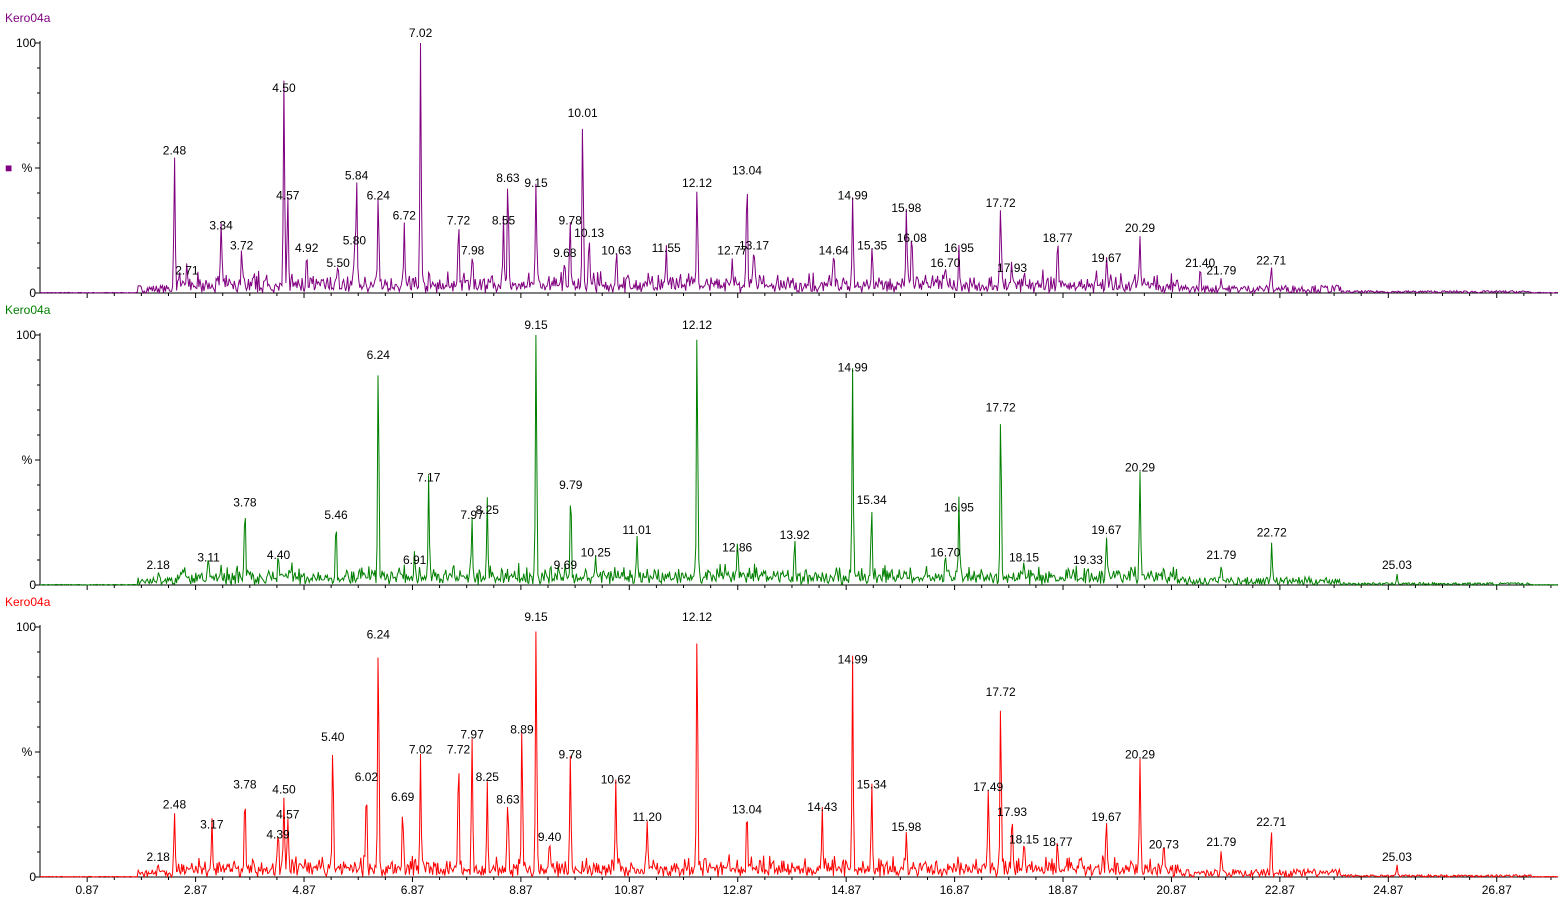 The image size is (1560, 897). Describe the element at coordinates (571, 755) in the screenshot. I see `peak-label: 9.78` at that location.